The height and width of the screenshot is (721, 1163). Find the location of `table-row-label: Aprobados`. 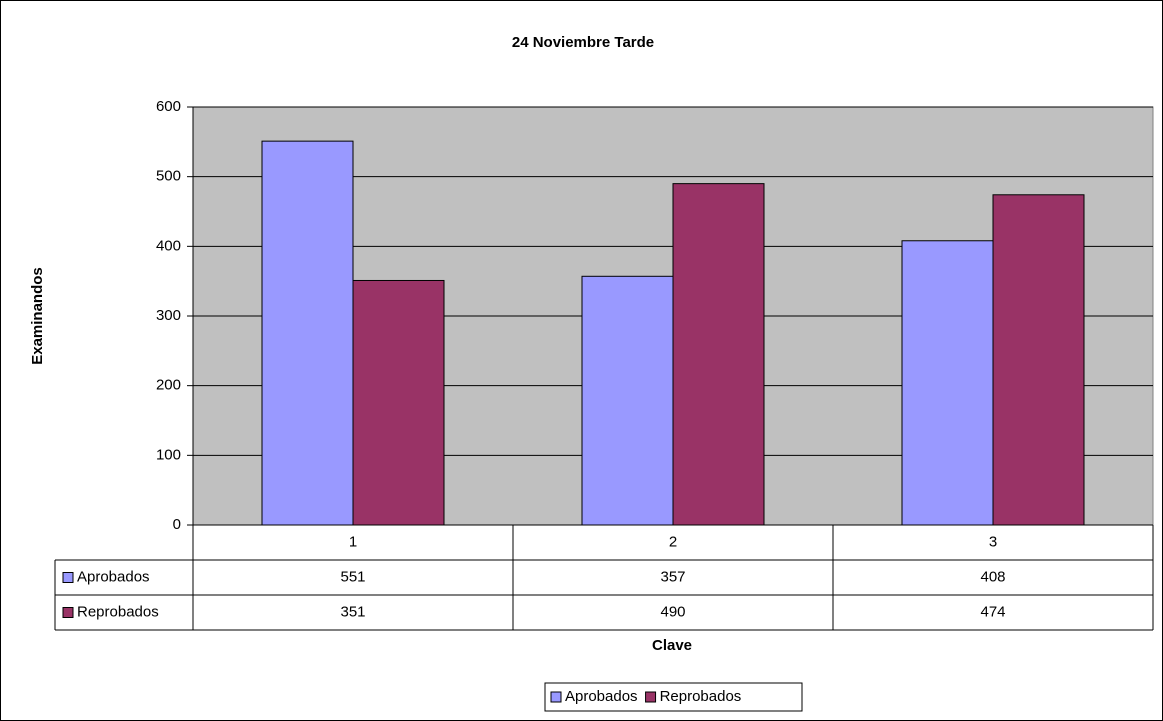

table-row-label: Aprobados is located at coordinates (113, 576).